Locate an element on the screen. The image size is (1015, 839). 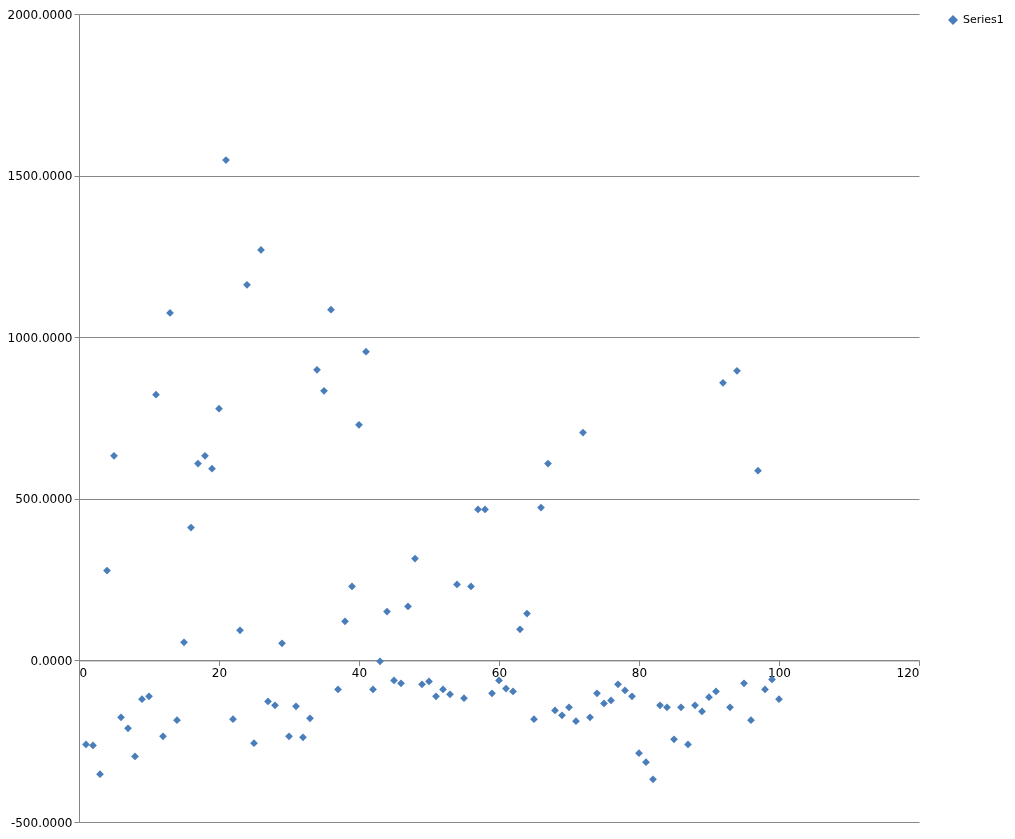
y-tick-label: 1000.0000 is located at coordinates (40, 337).